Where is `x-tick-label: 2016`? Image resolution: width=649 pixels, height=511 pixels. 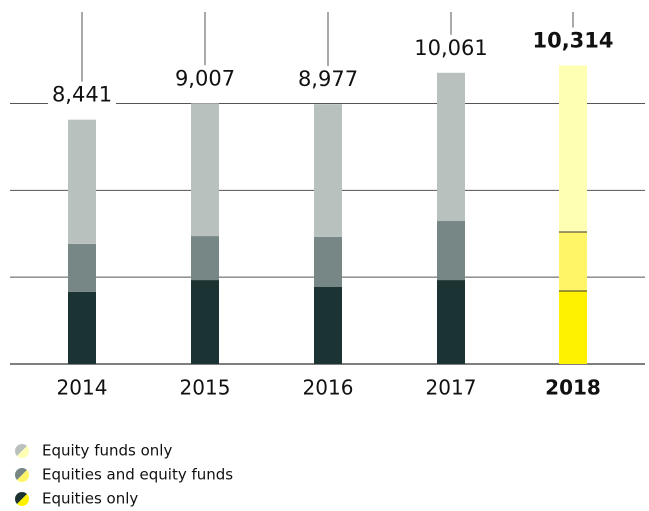 x-tick-label: 2016 is located at coordinates (328, 388).